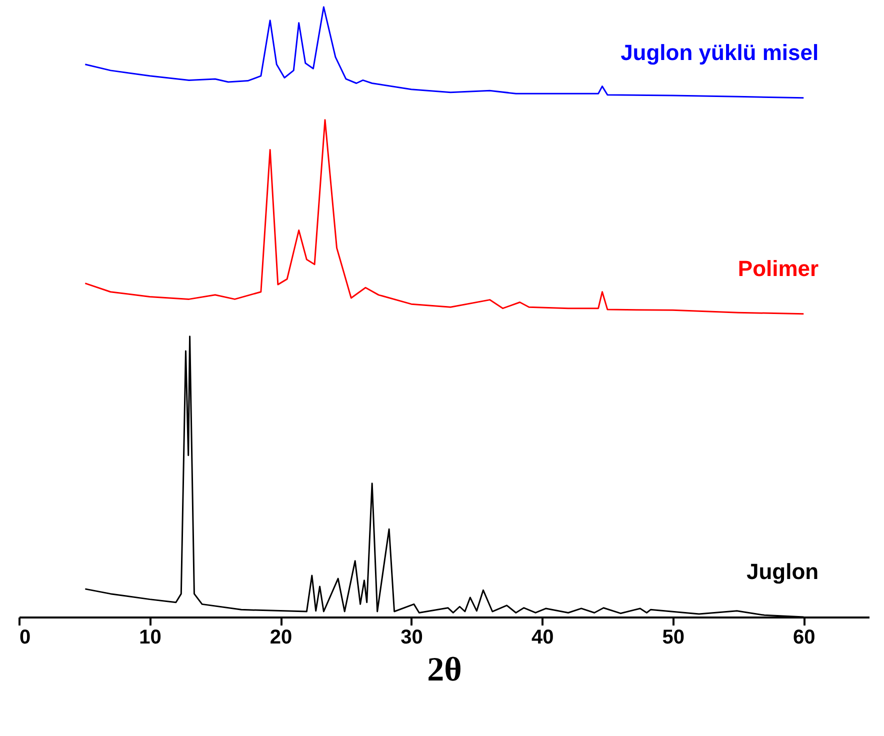 Image resolution: width=884 pixels, height=736 pixels. Describe the element at coordinates (804, 637) in the screenshot. I see `x-tick-label: 60` at that location.